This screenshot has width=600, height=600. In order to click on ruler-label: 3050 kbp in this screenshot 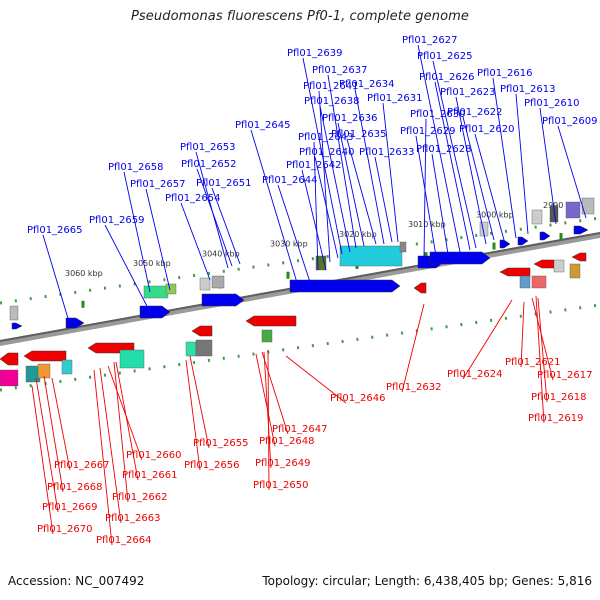, I will do `click(152, 263)`.